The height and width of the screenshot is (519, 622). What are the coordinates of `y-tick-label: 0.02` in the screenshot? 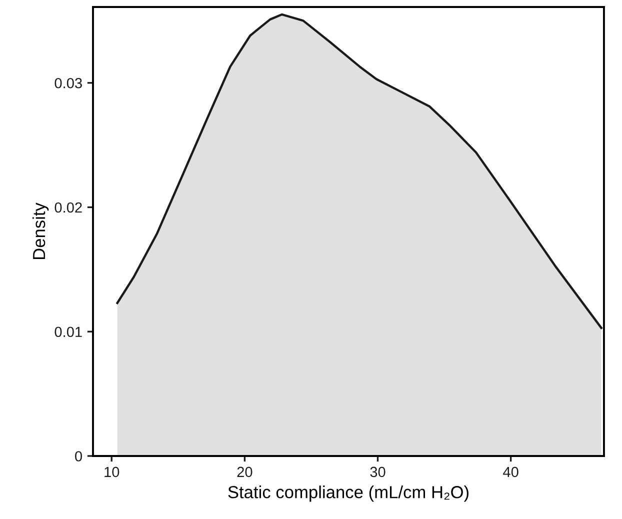 It's located at (68, 207).